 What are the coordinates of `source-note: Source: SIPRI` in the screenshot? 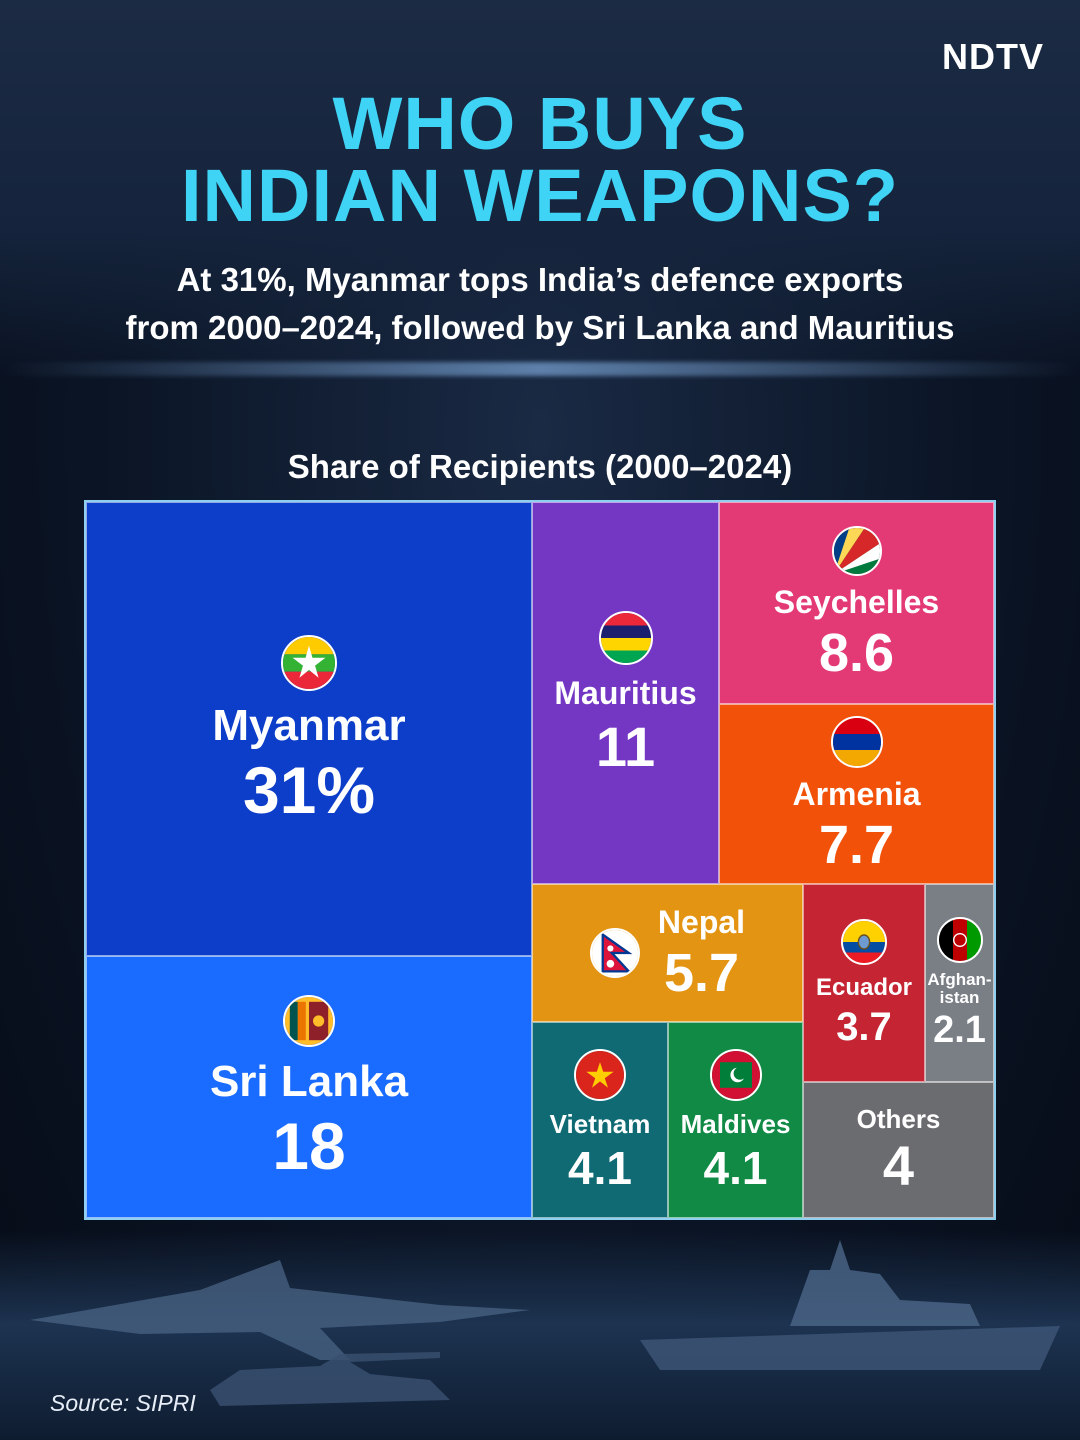 It's located at (123, 1403).